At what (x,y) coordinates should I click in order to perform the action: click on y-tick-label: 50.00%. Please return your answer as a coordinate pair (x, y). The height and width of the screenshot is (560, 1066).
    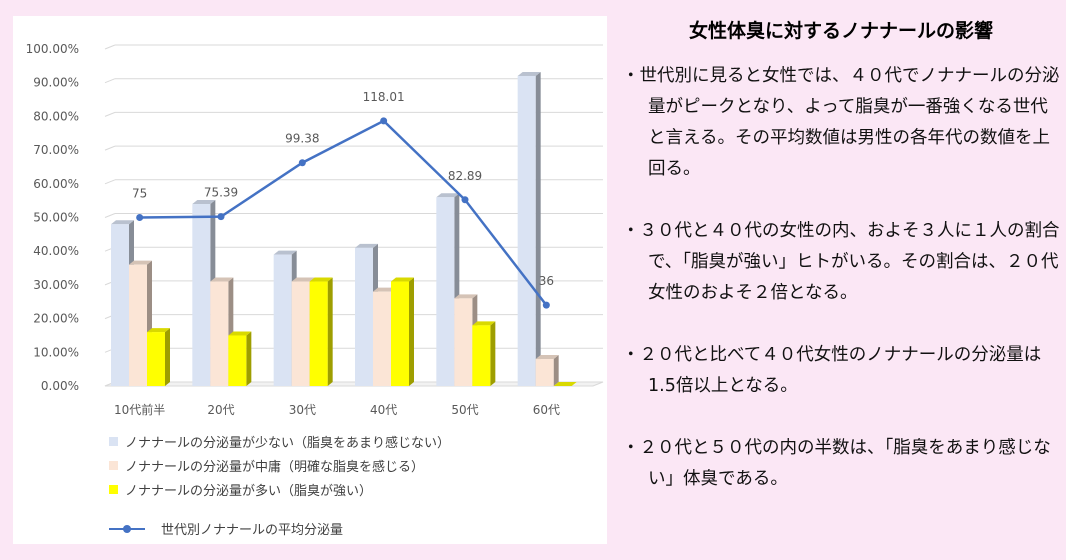
    Looking at the image, I should click on (56, 218).